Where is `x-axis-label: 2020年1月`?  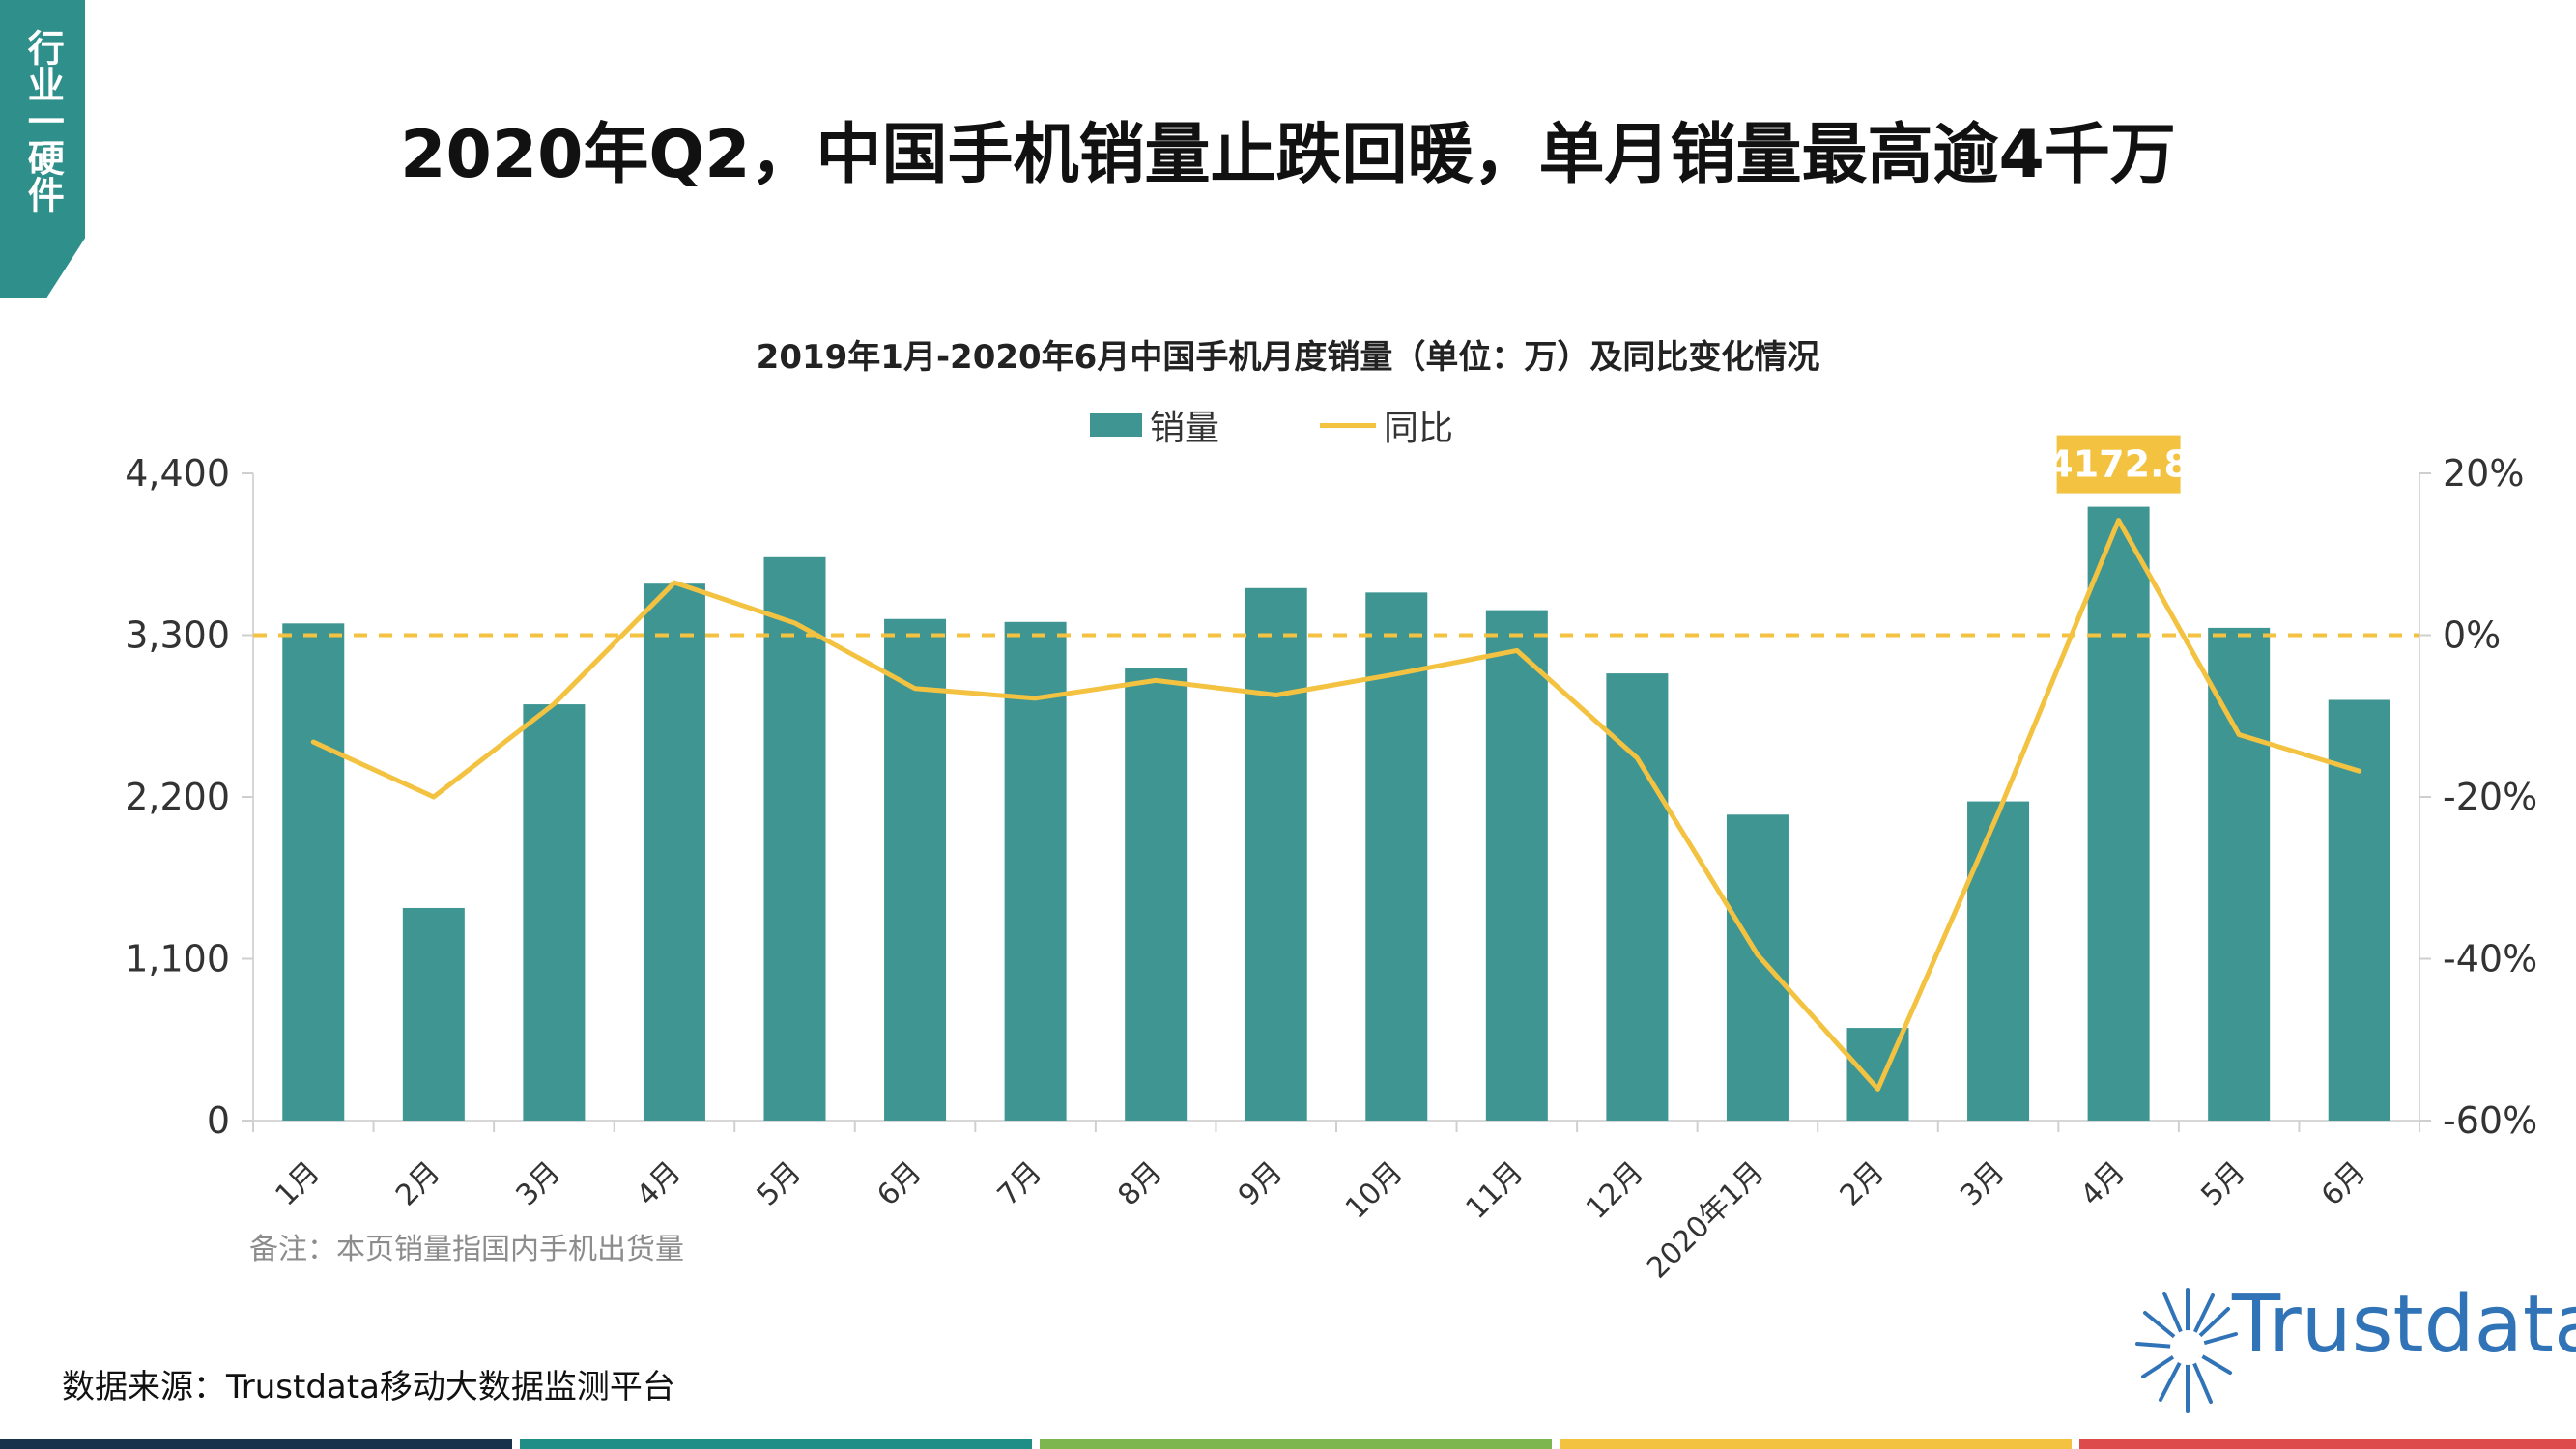
x-axis-label: 2020年1月 is located at coordinates (1706, 1220).